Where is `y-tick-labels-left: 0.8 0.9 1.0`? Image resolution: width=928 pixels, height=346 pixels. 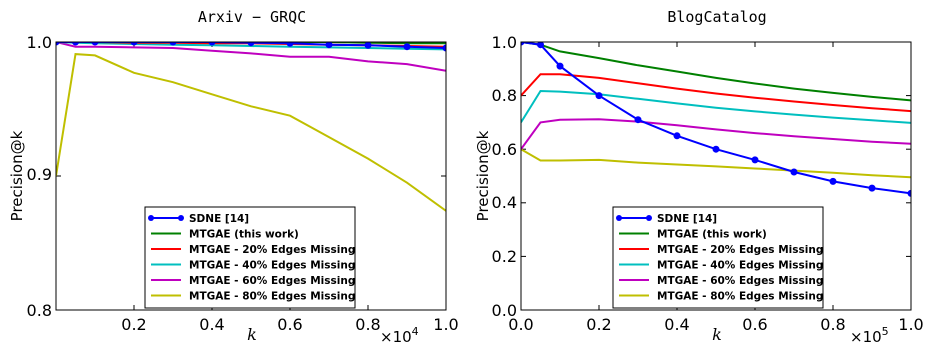
y-tick-labels-left: 0.8 0.9 1.0 is located at coordinates (39, 176).